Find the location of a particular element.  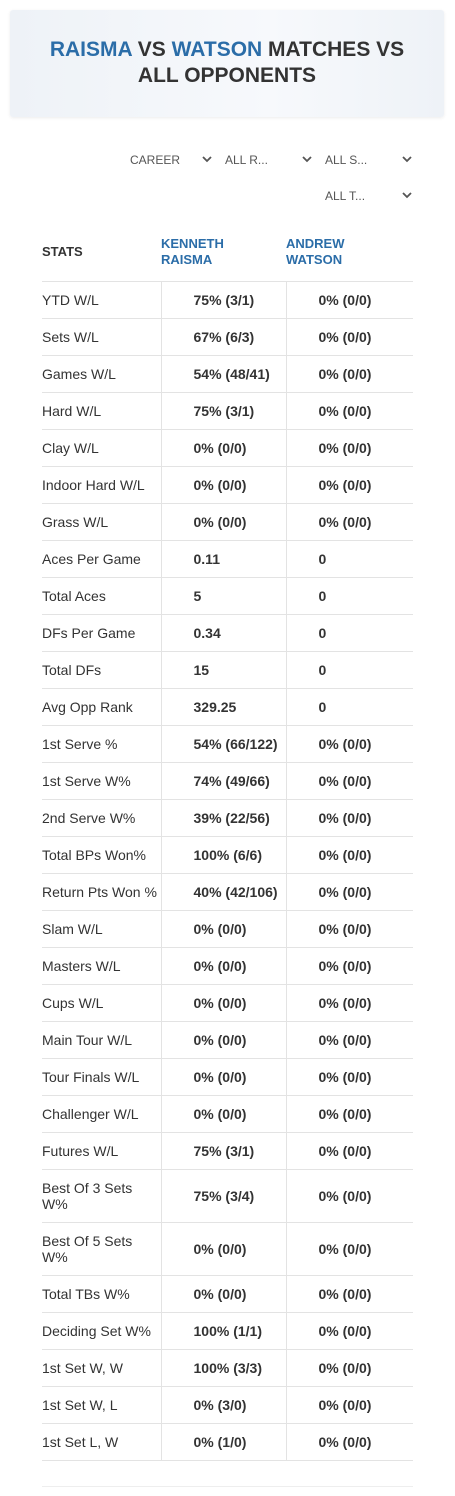

stat-value: 100% (3/3) is located at coordinates (223, 1368).